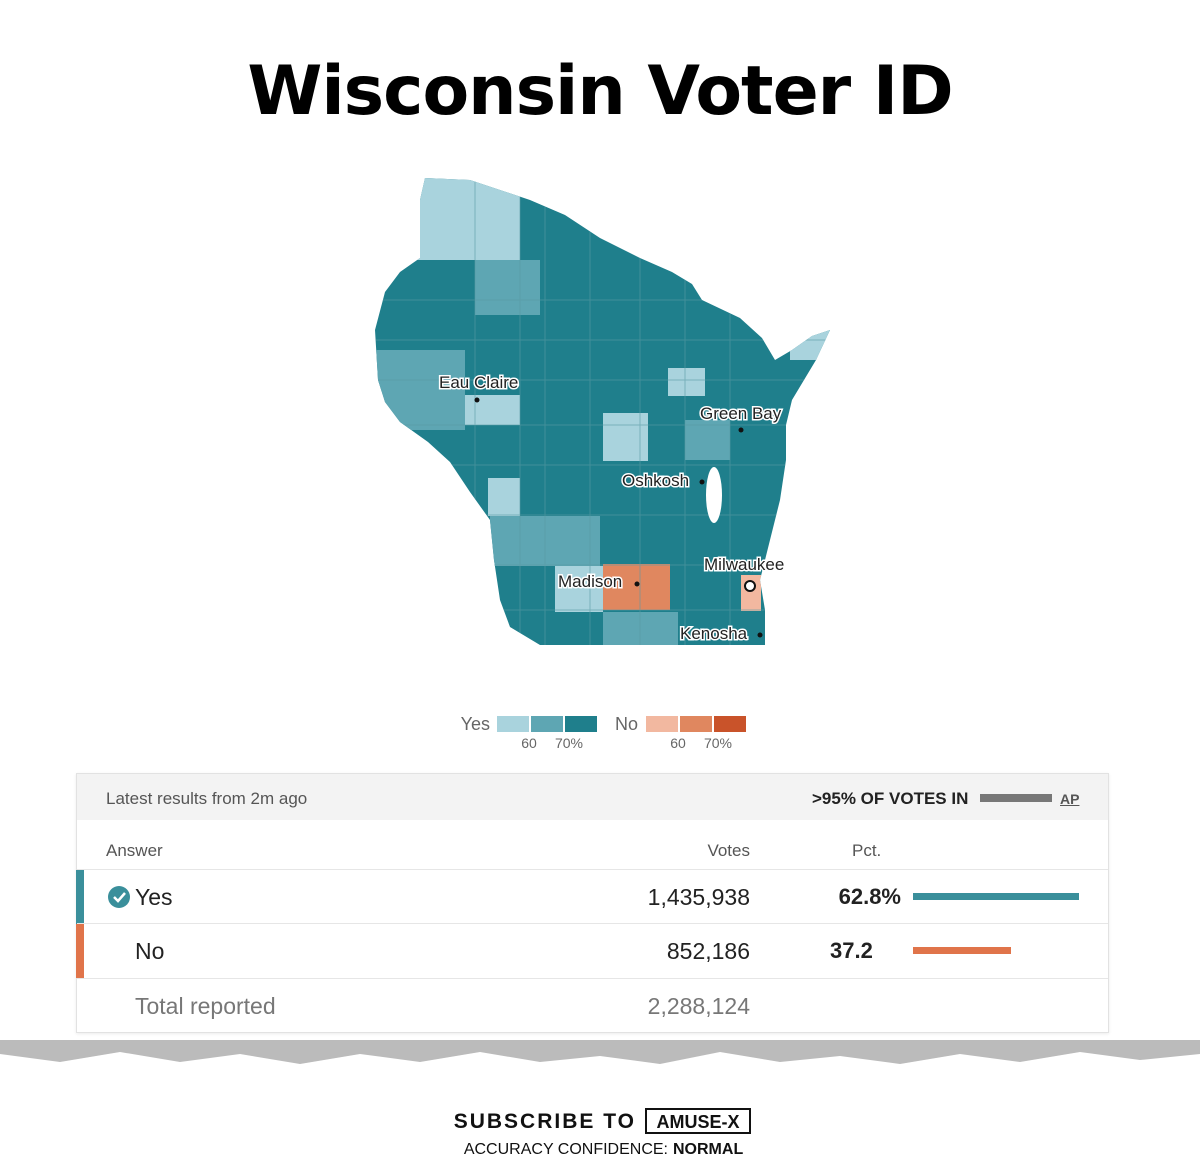 The height and width of the screenshot is (1175, 1200). What do you see at coordinates (478, 382) in the screenshot?
I see `city-label: Eau Claire` at bounding box center [478, 382].